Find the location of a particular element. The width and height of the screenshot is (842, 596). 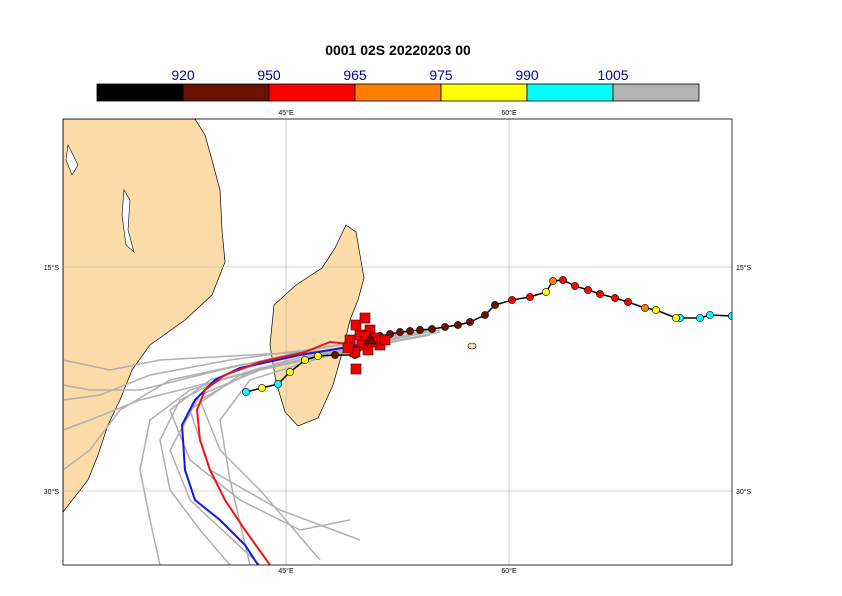

island is located at coordinates (472, 346).